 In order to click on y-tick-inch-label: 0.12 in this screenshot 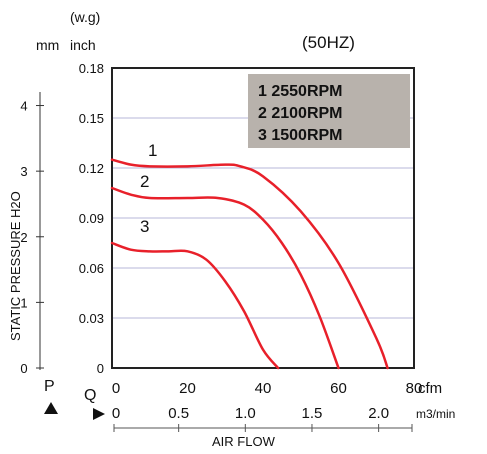, I will do `click(91, 168)`.